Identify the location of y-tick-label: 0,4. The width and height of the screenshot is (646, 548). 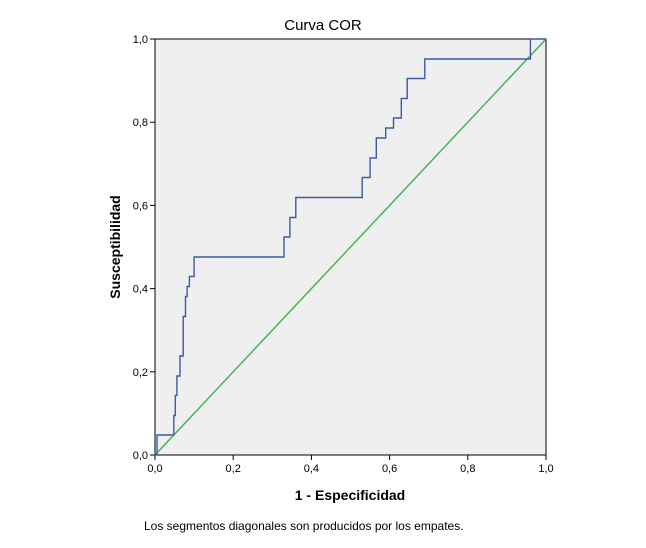
(140, 290).